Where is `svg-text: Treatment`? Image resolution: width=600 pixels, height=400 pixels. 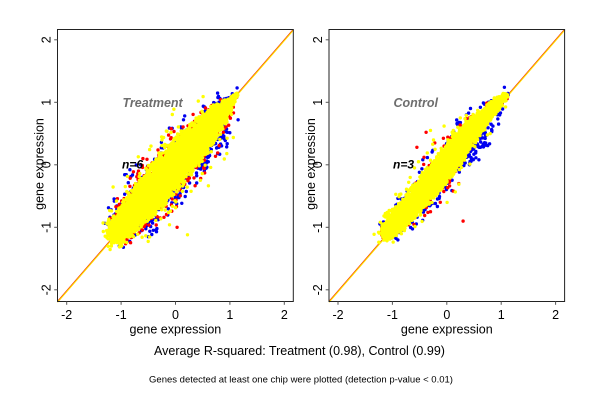 svg-text: Treatment is located at coordinates (153, 103).